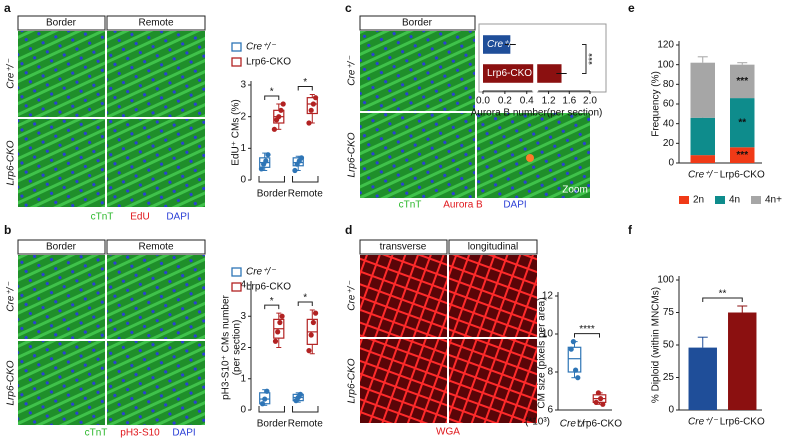 Image resolution: width=785 pixels, height=440 pixels. I want to click on bar-label: Cre⁺/⁻, so click(502, 44).